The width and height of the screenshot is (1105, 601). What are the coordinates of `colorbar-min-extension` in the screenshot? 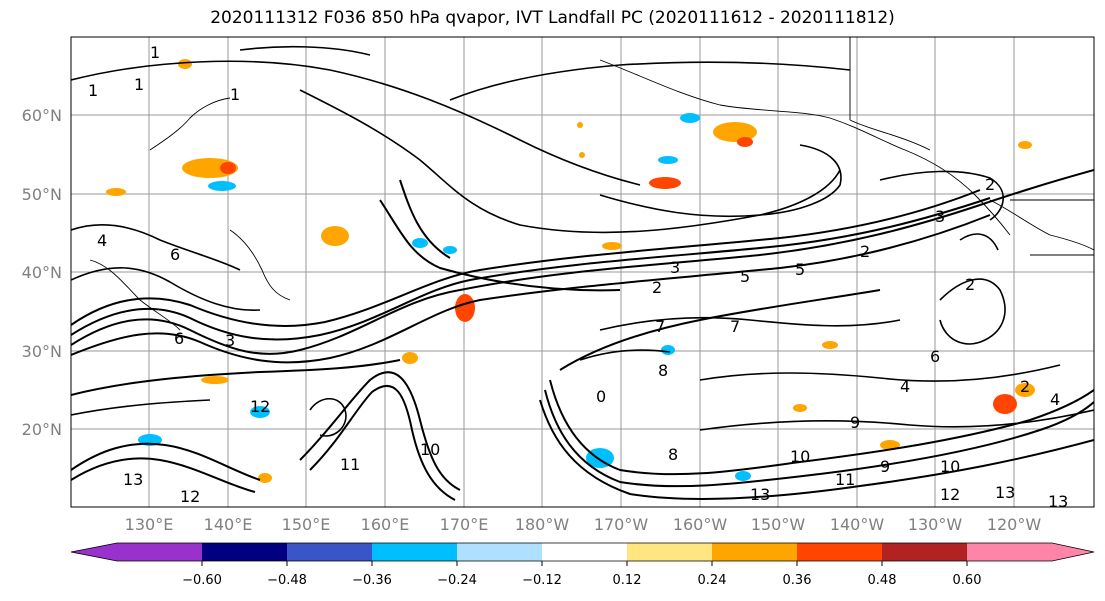 It's located at (94, 552).